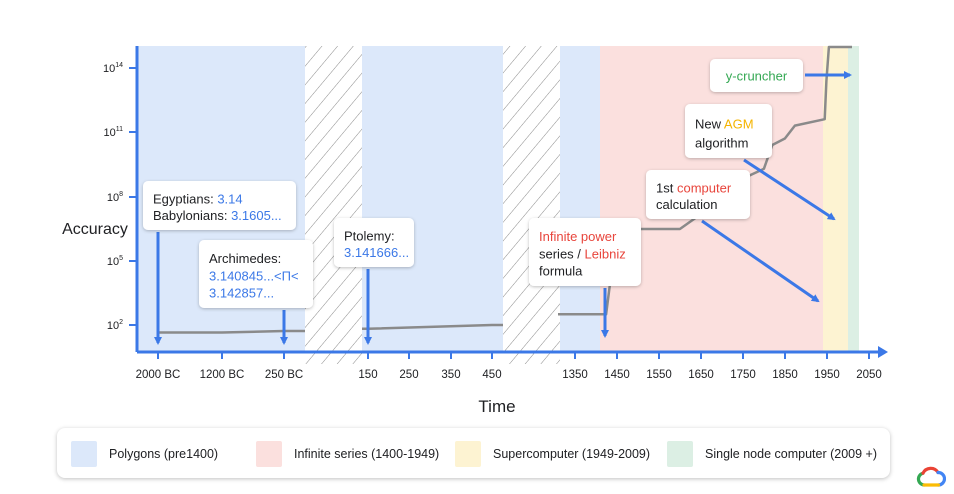 This screenshot has width=954, height=494. Describe the element at coordinates (158, 375) in the screenshot. I see `x-tick-label: 2000 BC` at that location.